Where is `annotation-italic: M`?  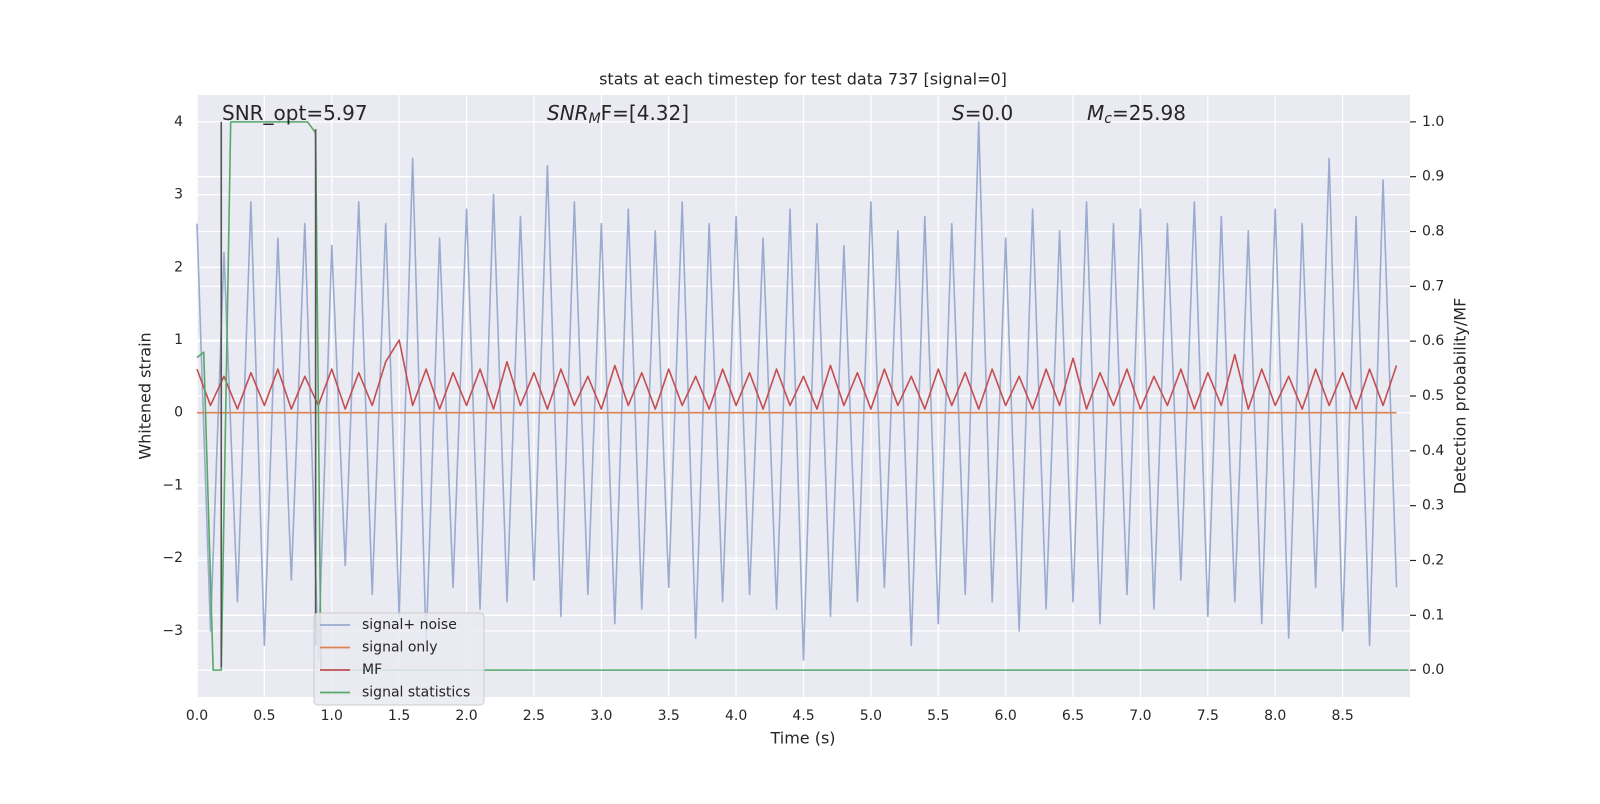 annotation-italic: M is located at coordinates (1095, 113).